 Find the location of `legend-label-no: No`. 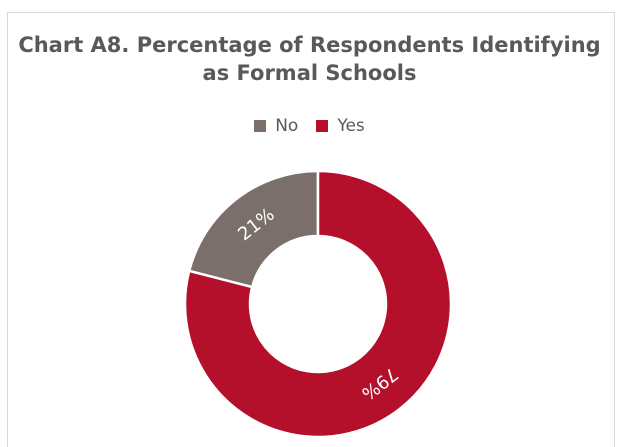

legend-label-no: No is located at coordinates (287, 126).